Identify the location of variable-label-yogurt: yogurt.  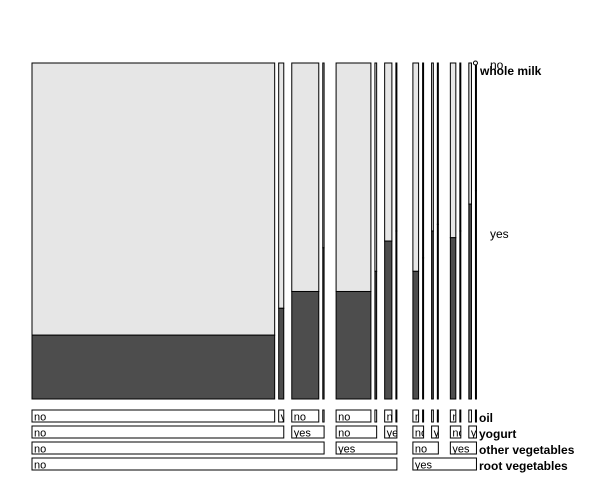
(497, 434).